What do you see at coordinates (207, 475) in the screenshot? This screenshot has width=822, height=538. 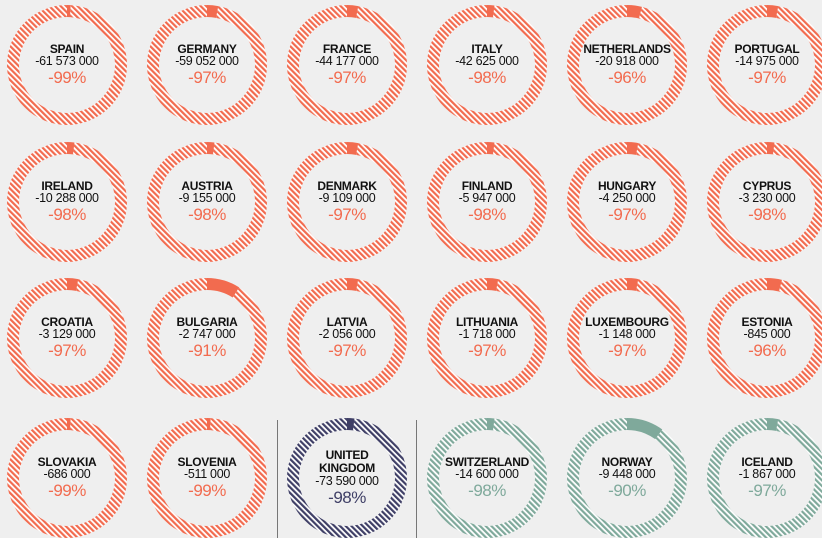 I see `donut-cell: SLOVENIA -511 000 -99%` at bounding box center [207, 475].